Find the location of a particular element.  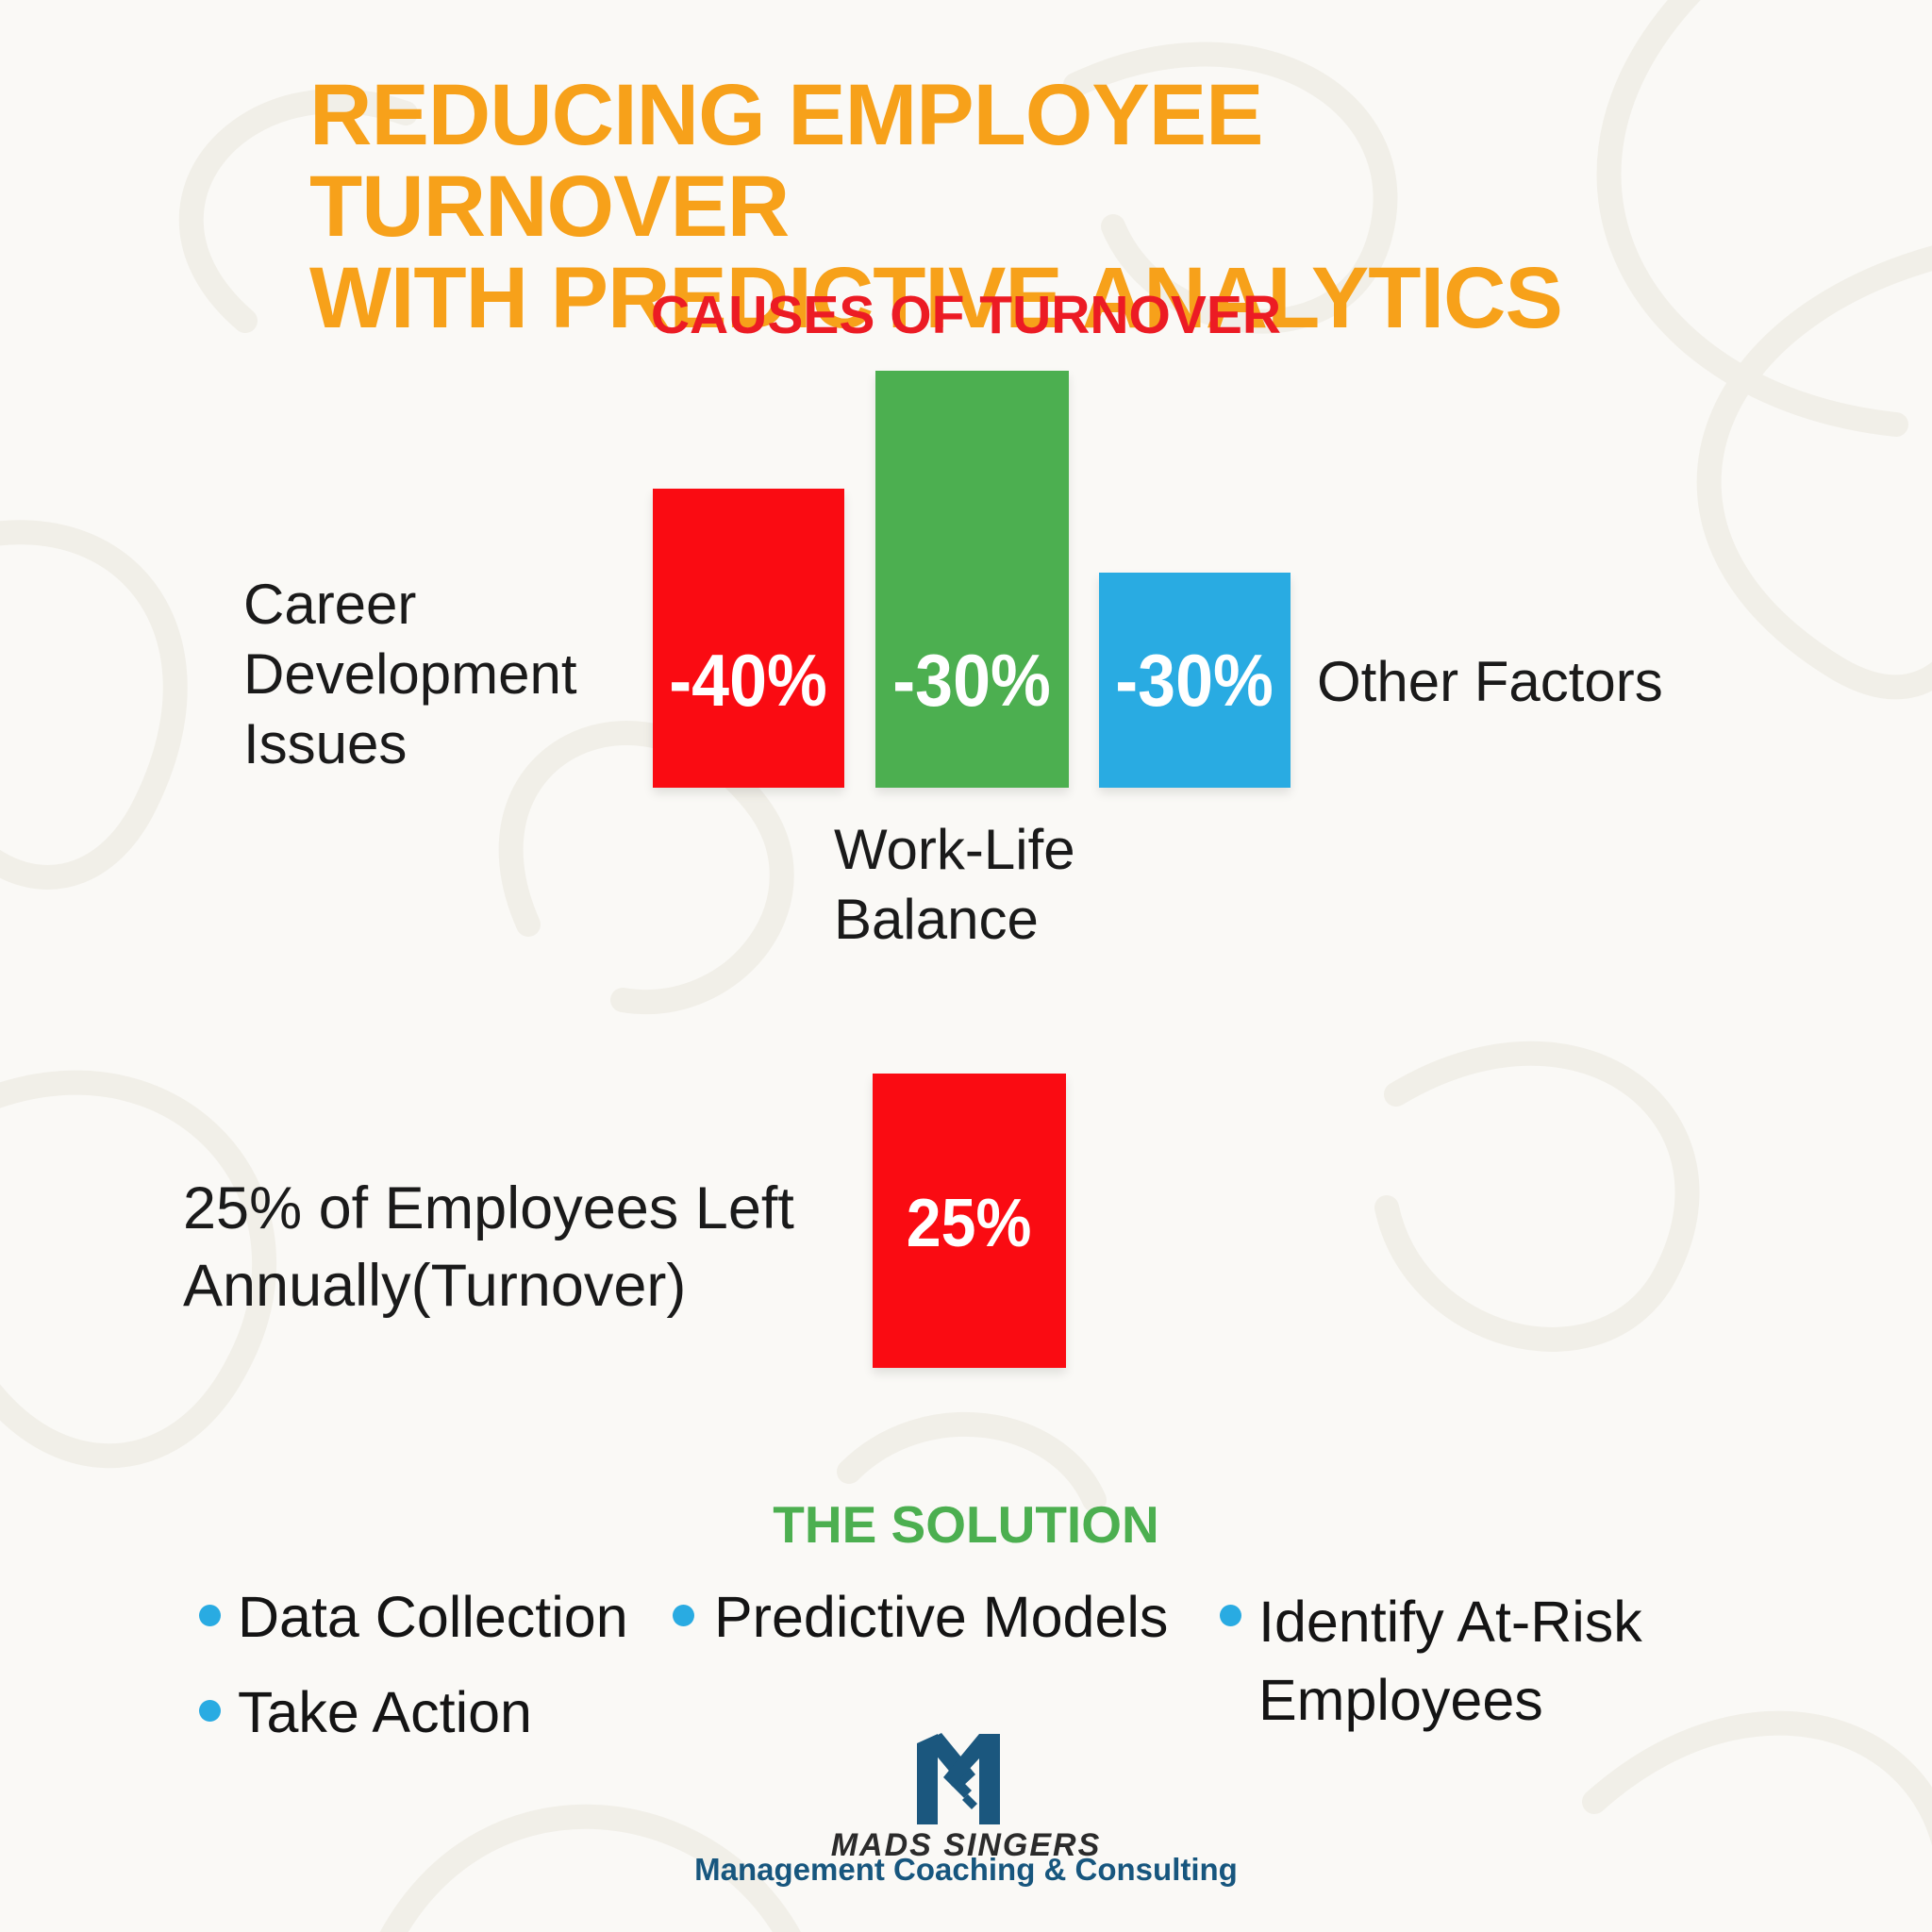

annual-turnover-label: 25% of Employees Left Annually(Turnover) is located at coordinates (489, 1247).